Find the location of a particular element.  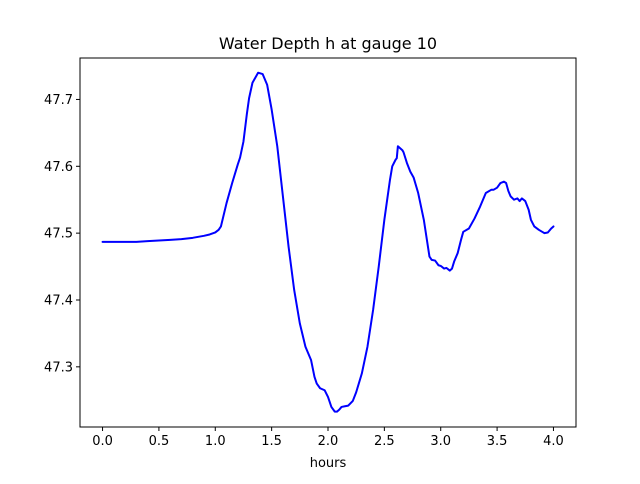

x-axis-label: hours is located at coordinates (328, 463).